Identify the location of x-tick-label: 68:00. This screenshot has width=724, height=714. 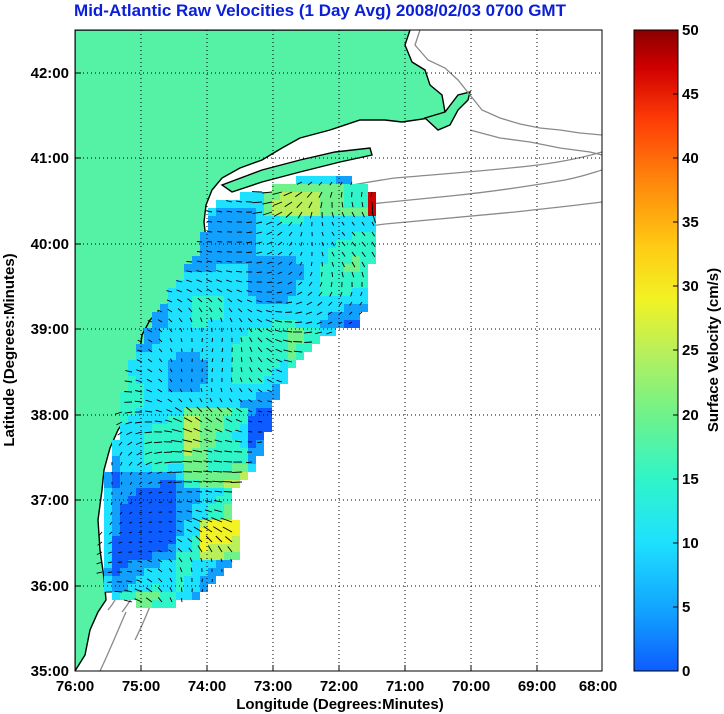
(598, 686).